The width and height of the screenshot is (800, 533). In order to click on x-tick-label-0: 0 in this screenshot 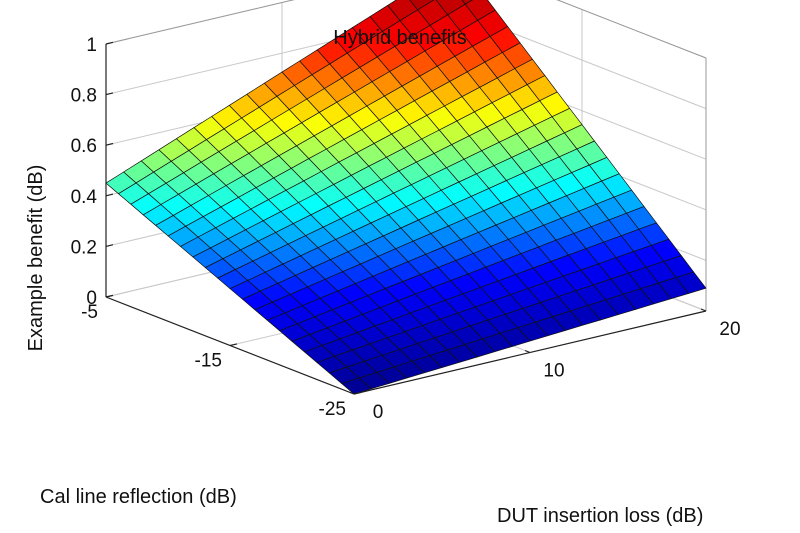, I will do `click(378, 412)`.